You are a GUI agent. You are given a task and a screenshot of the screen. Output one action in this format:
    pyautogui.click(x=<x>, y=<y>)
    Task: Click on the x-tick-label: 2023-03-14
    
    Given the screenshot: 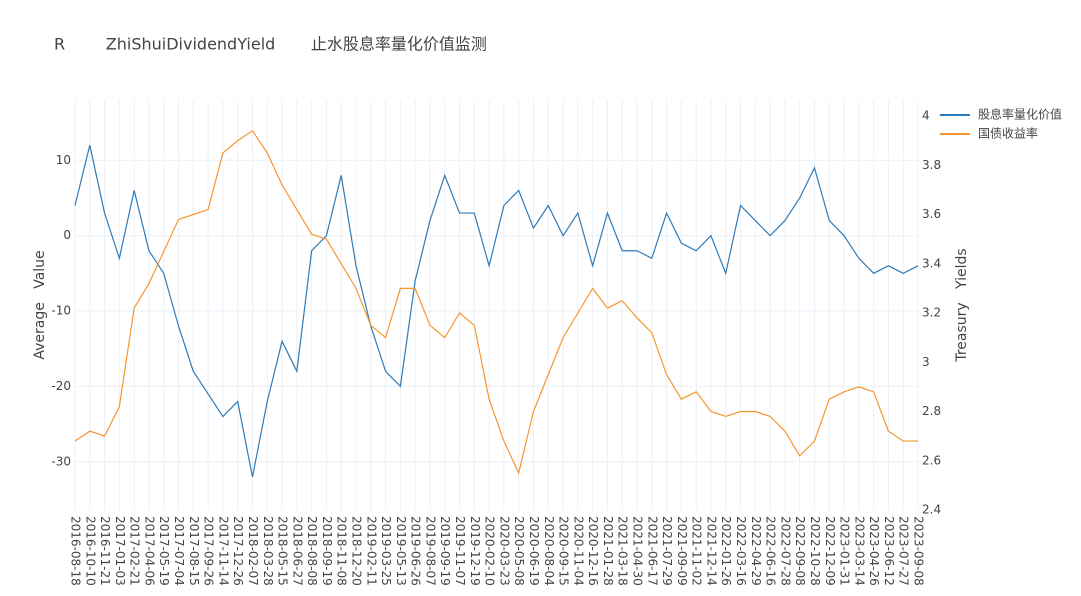 What is the action you would take?
    pyautogui.click(x=859, y=551)
    